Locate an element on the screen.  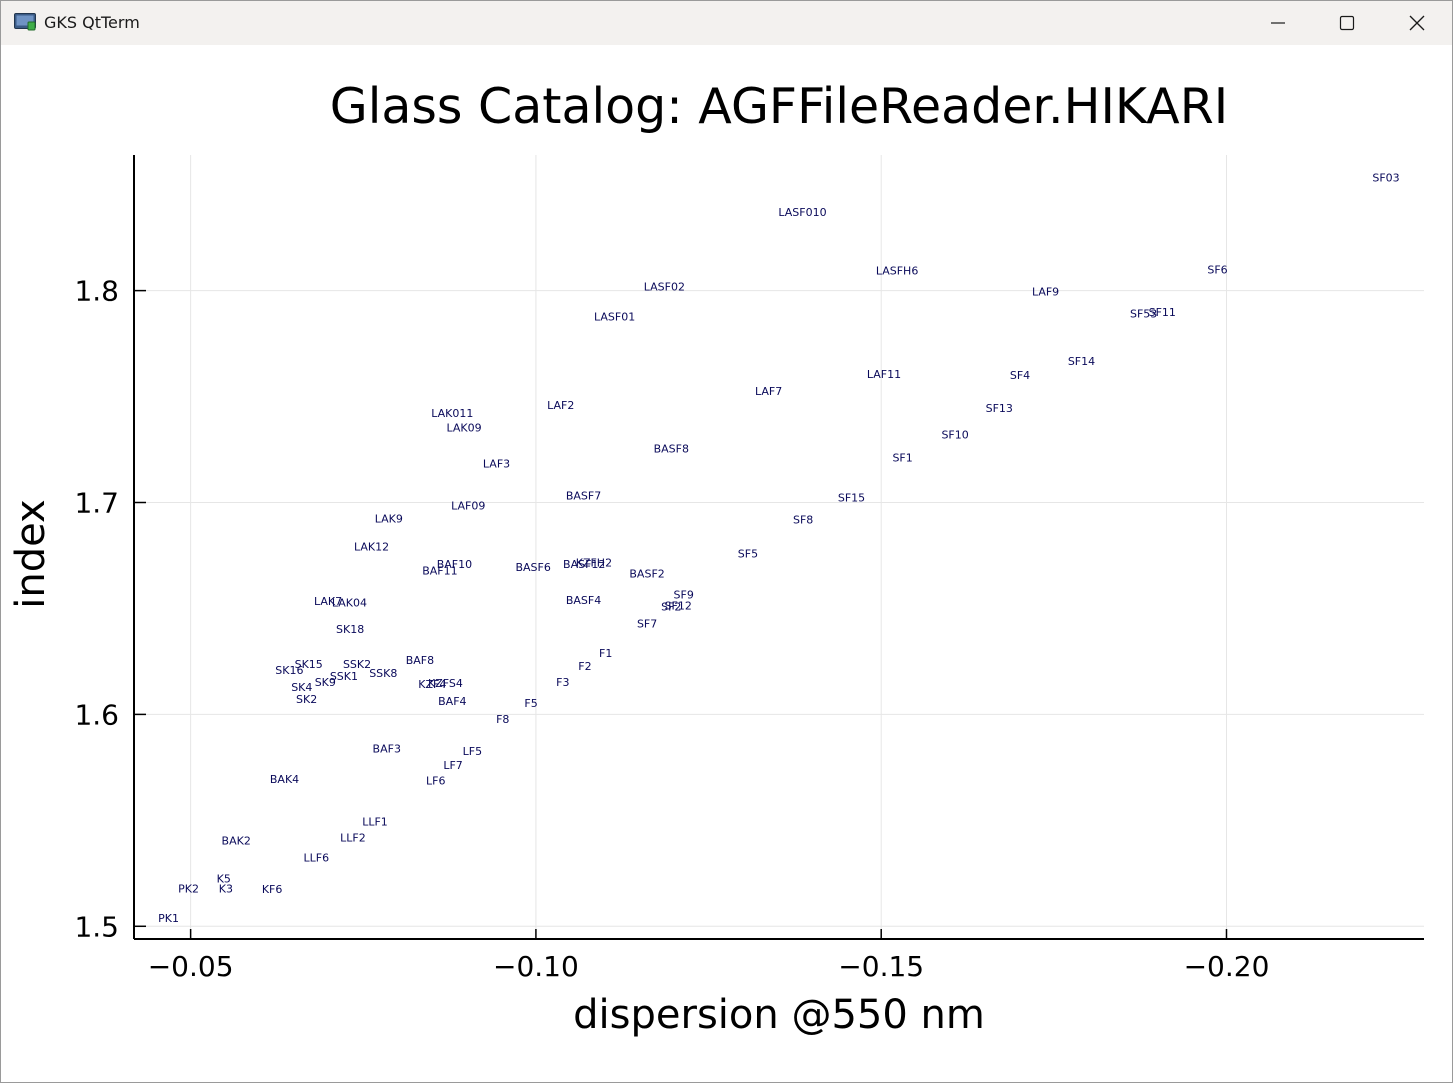
data-point-label: SSK1 is located at coordinates (344, 676).